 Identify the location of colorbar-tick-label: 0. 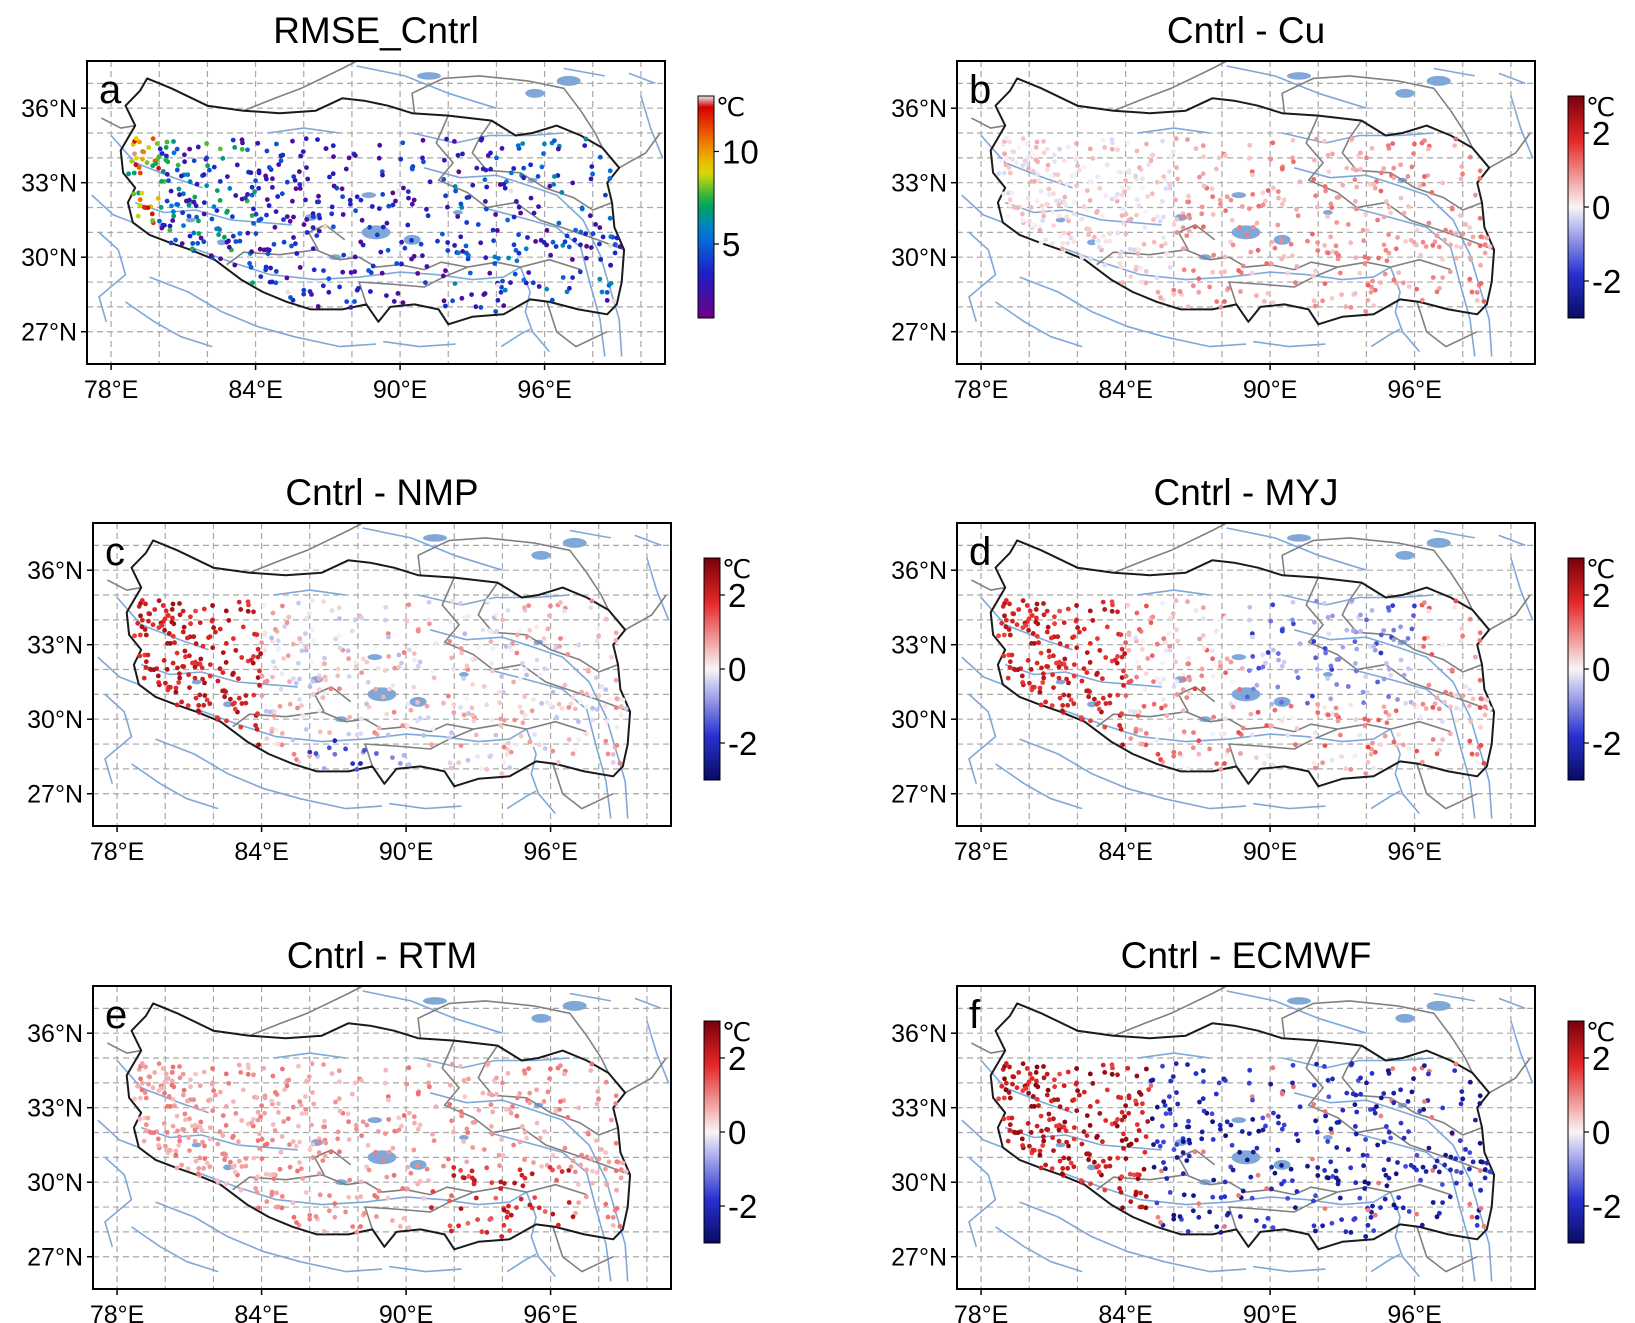
(1601, 669).